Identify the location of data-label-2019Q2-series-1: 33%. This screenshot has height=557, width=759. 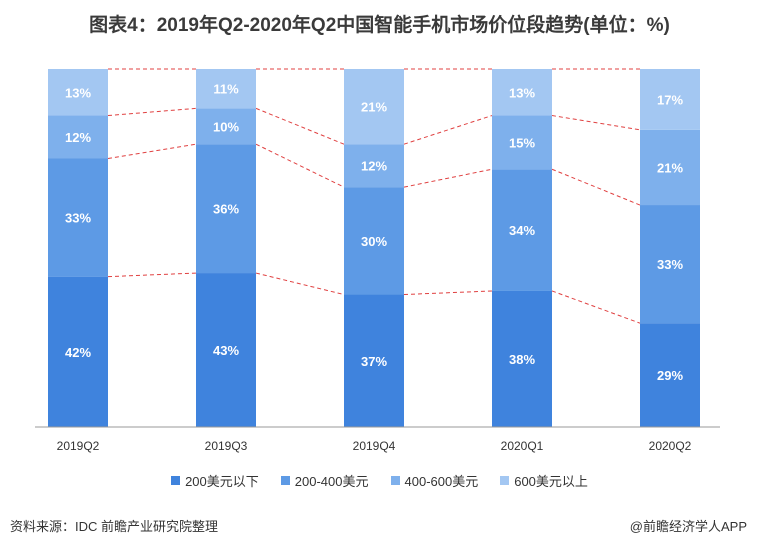
(78, 218).